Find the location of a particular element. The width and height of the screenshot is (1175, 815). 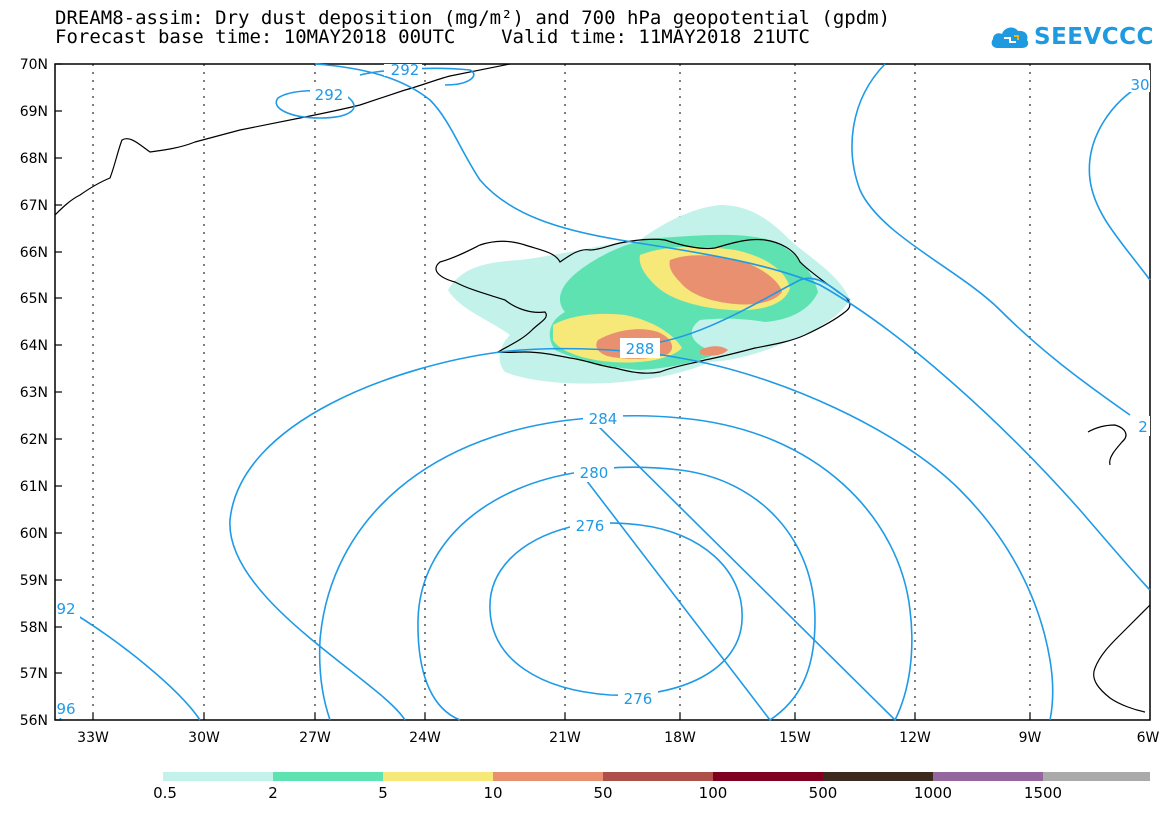

logo-text: SEEVCCC is located at coordinates (1094, 37).